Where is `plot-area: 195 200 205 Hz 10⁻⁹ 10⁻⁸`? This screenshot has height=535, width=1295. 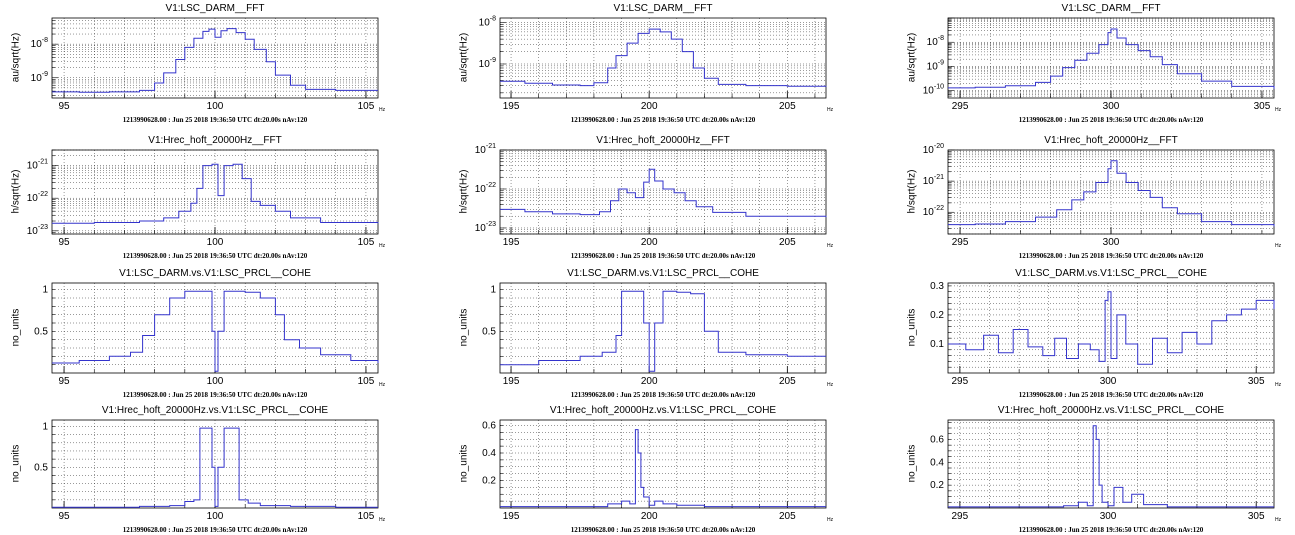 plot-area: 195 200 205 Hz 10⁻⁹ 10⁻⁸ is located at coordinates (656, 64).